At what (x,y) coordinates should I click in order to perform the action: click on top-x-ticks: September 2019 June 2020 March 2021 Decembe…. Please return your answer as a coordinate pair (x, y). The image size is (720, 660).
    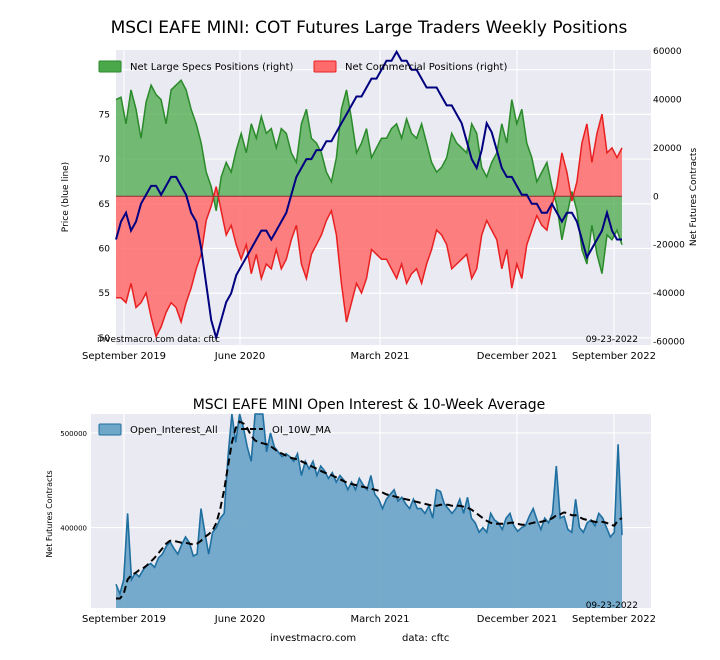
    Looking at the image, I should click on (369, 356).